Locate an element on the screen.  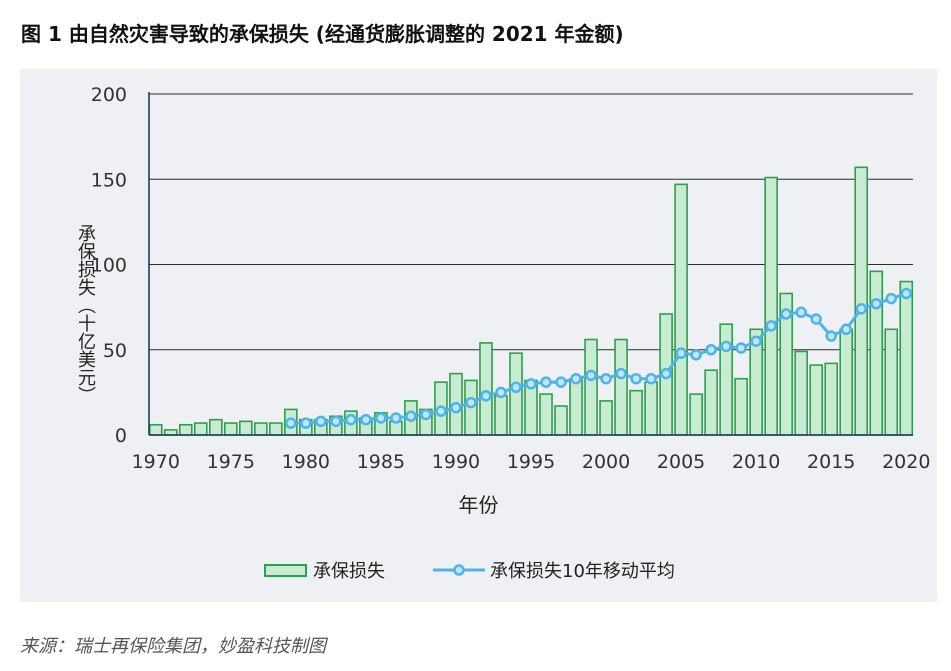
y-tick-label: 150 is located at coordinates (109, 180).